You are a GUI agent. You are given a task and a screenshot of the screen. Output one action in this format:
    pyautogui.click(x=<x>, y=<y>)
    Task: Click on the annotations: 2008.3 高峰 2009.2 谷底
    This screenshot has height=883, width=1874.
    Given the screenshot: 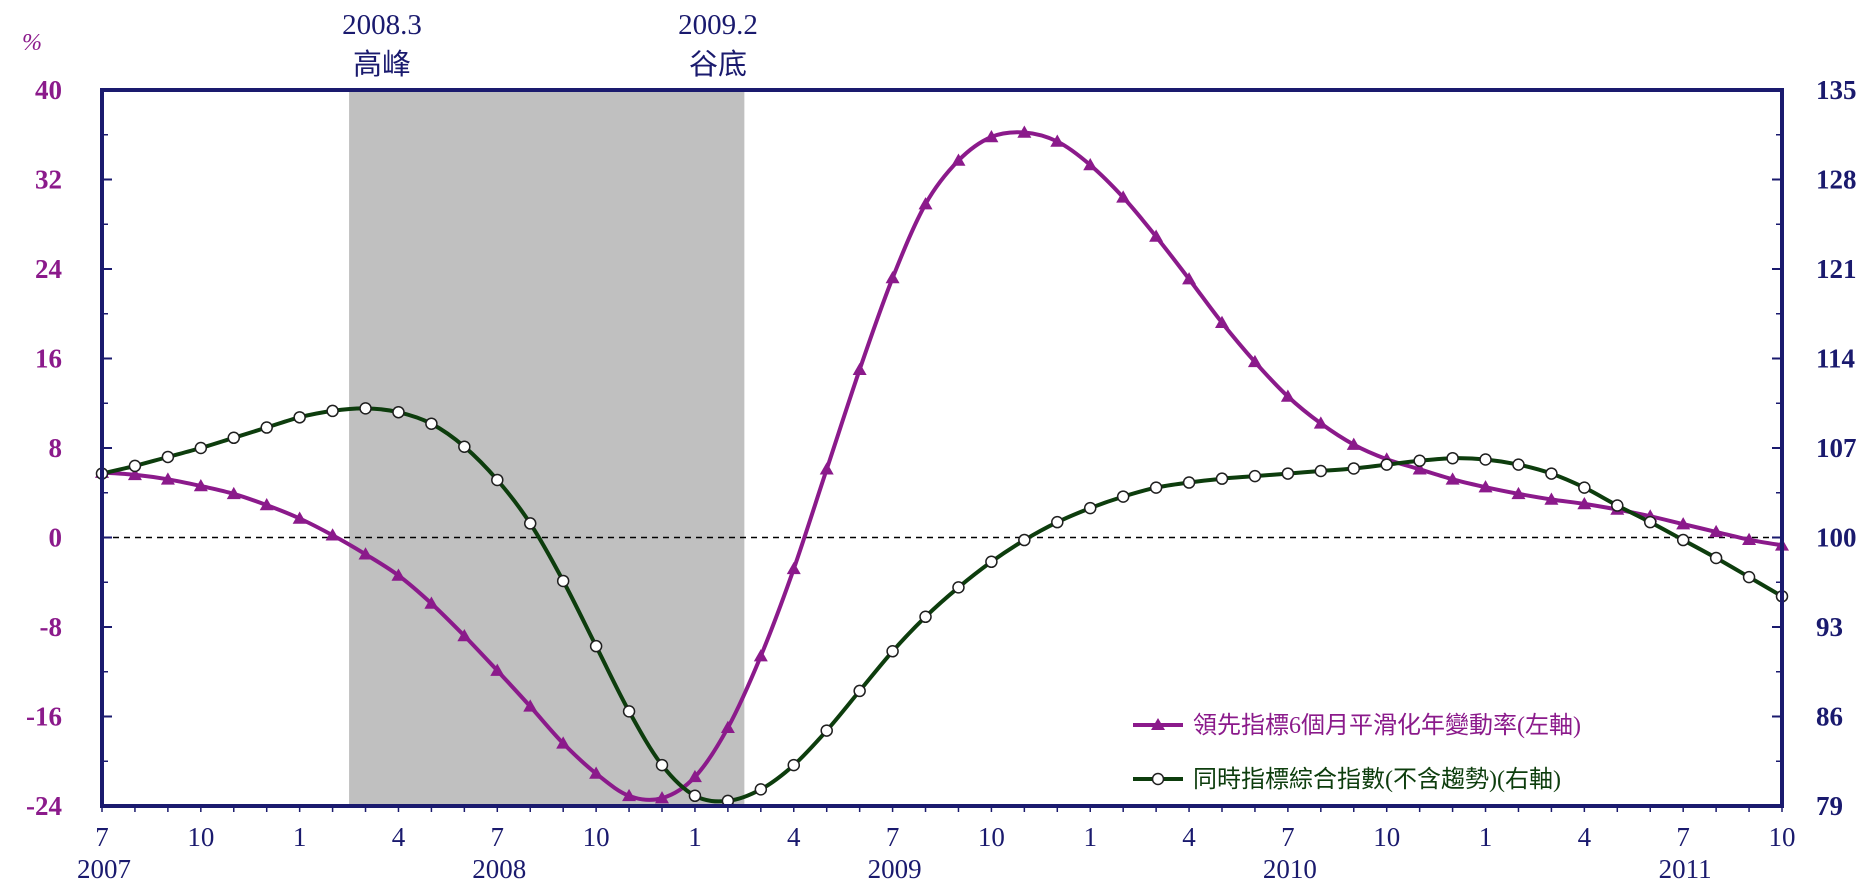 What is the action you would take?
    pyautogui.click(x=550, y=45)
    